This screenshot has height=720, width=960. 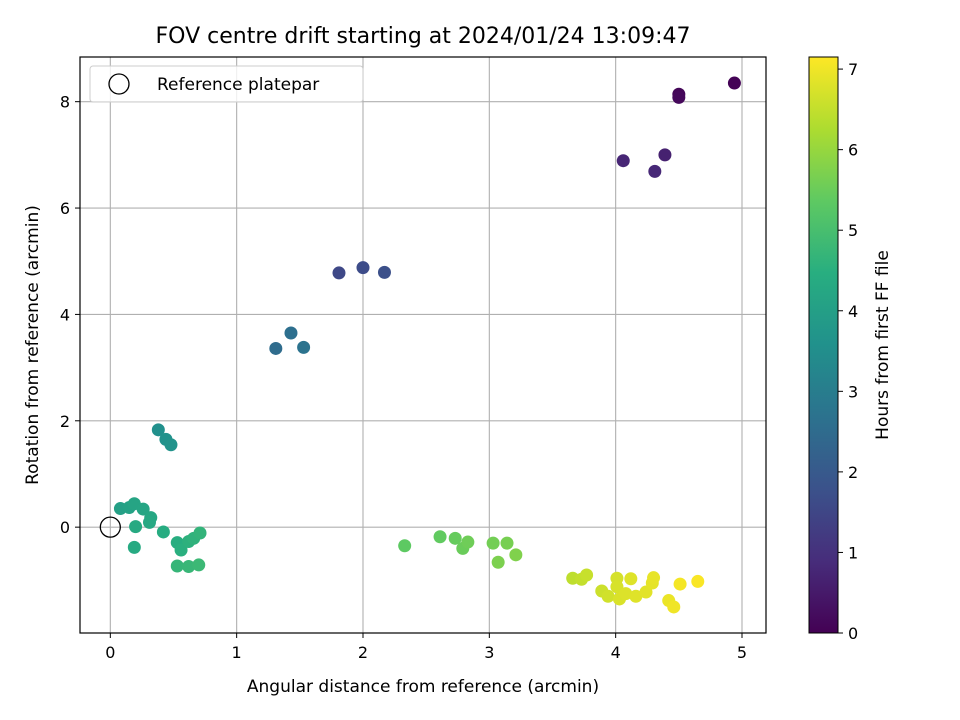 I want to click on colorbar: 0 1 2 3 4 5 6 7 Hours from first FF file, so click(x=850, y=349).